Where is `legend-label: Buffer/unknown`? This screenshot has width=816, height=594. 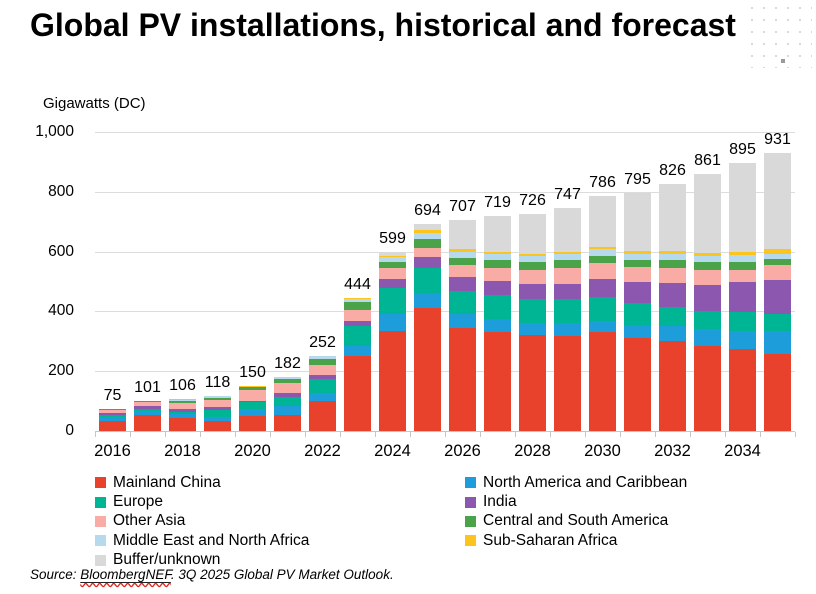
legend-label: Buffer/unknown is located at coordinates (167, 560).